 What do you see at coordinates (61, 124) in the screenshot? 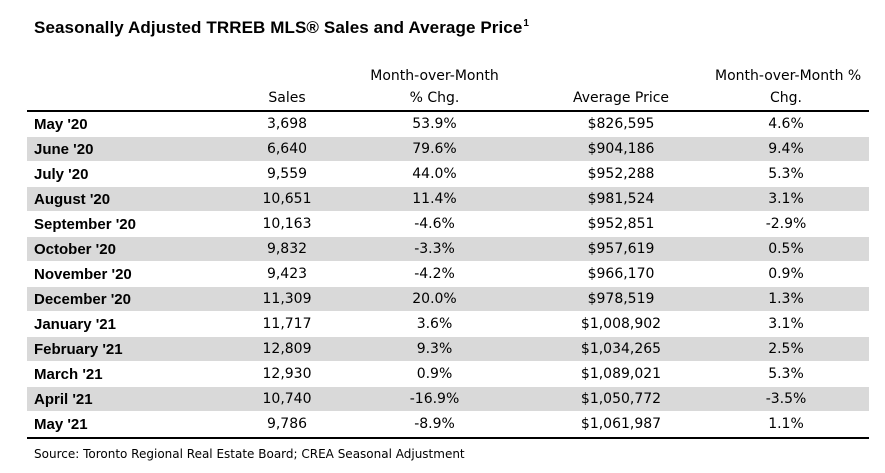
I see `month-cell: May '20` at bounding box center [61, 124].